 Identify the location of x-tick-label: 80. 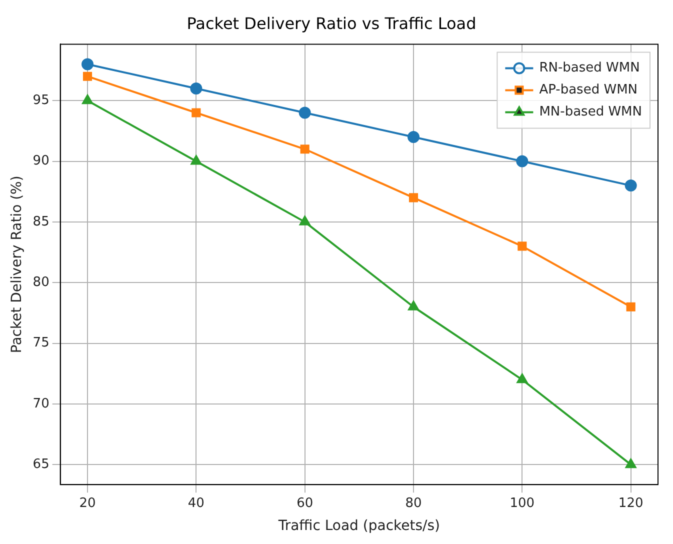
(413, 503).